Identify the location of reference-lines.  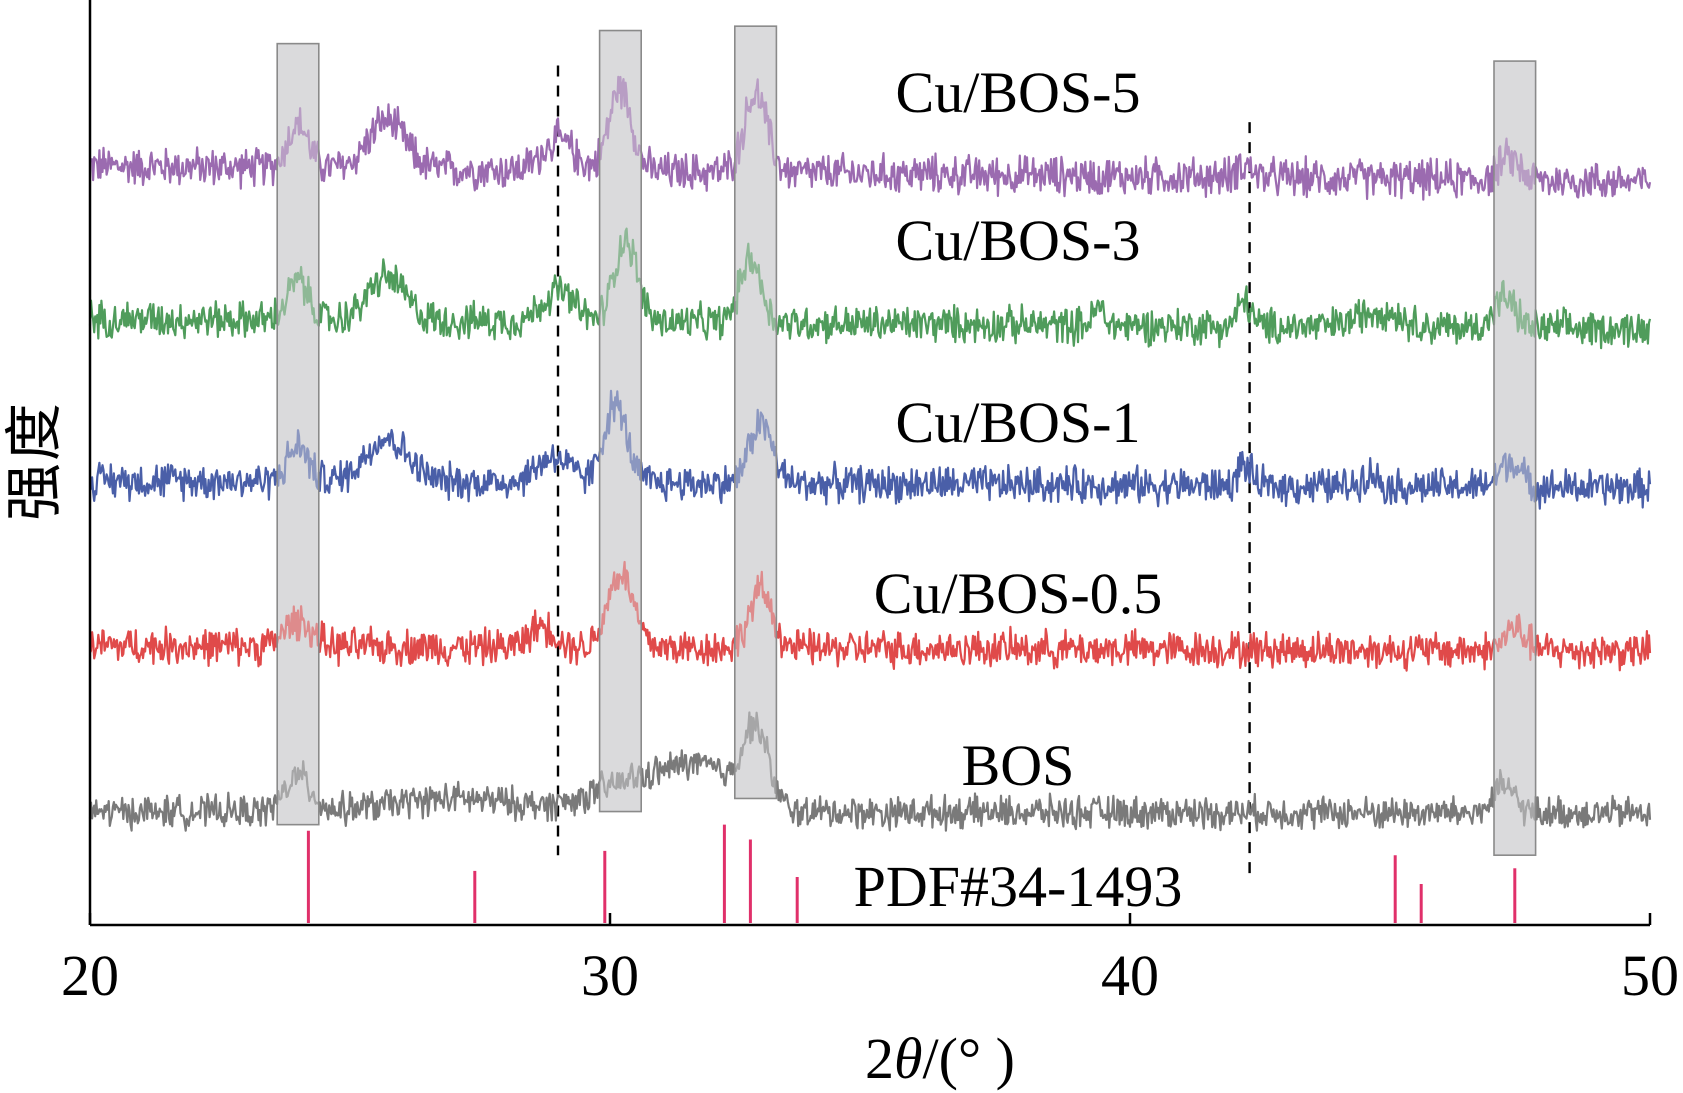
(911, 873).